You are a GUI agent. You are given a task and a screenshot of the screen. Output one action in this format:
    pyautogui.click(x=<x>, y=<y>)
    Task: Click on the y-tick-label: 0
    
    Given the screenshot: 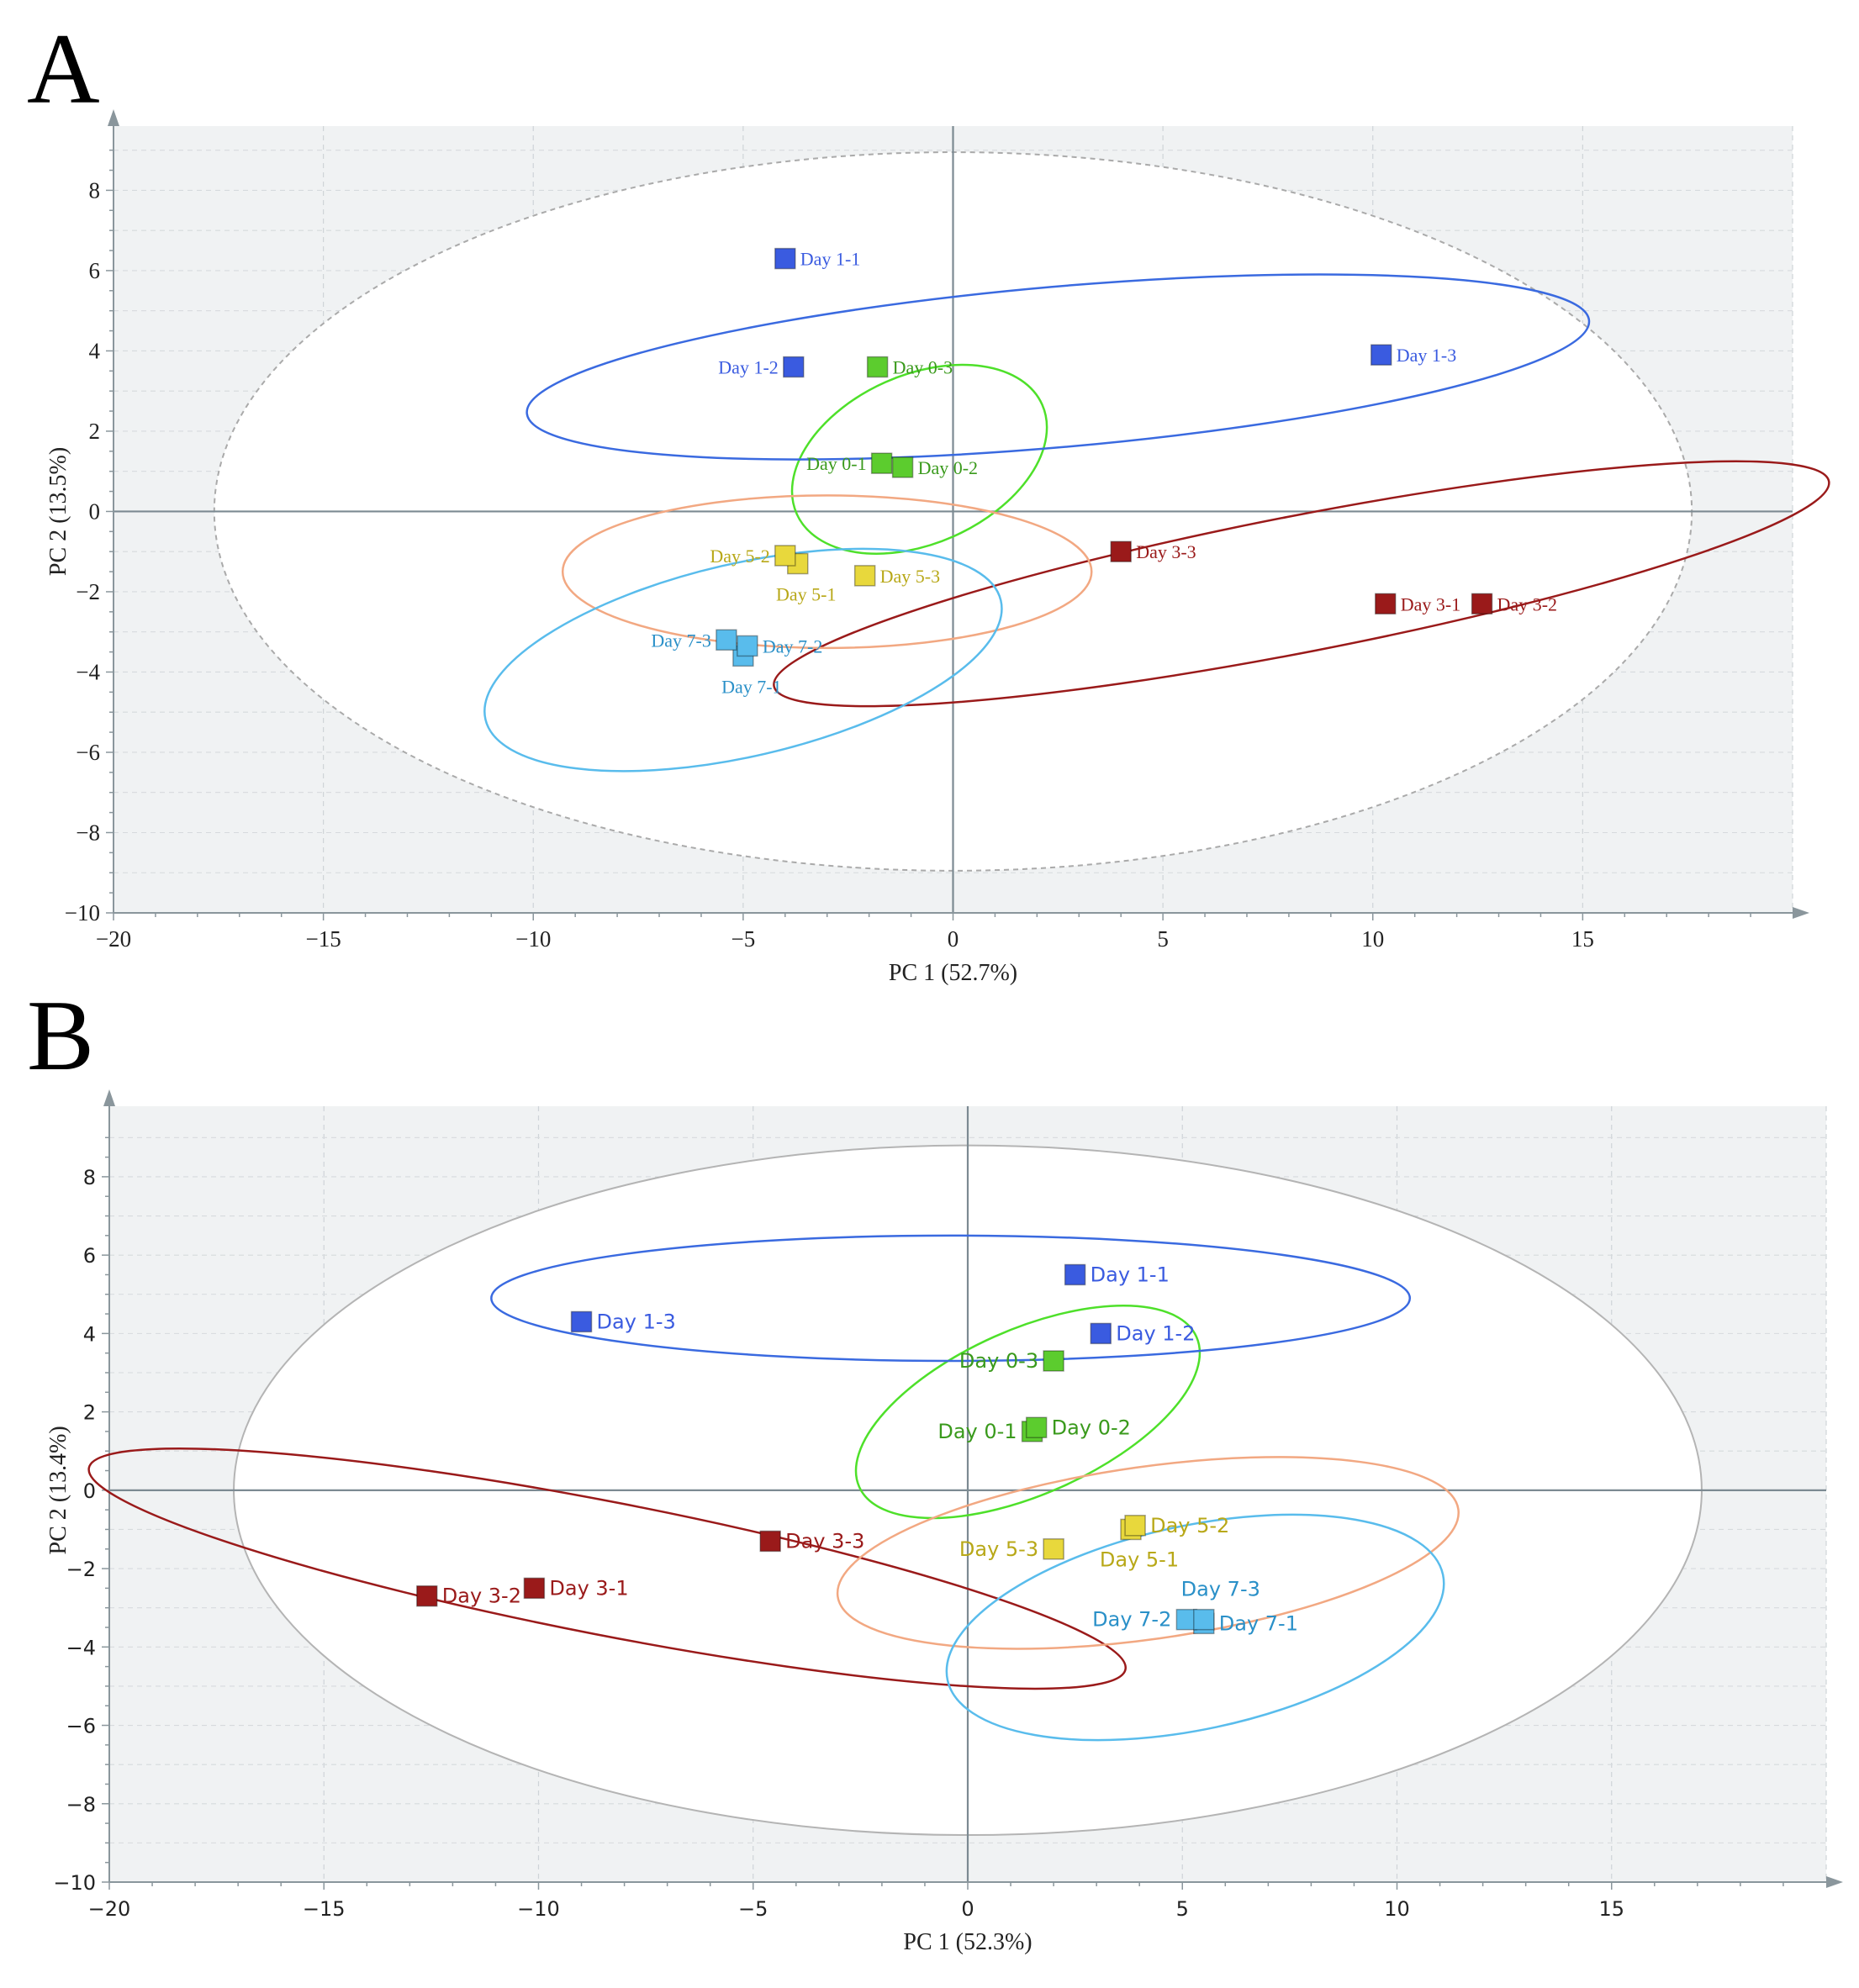 What is the action you would take?
    pyautogui.click(x=89, y=1491)
    